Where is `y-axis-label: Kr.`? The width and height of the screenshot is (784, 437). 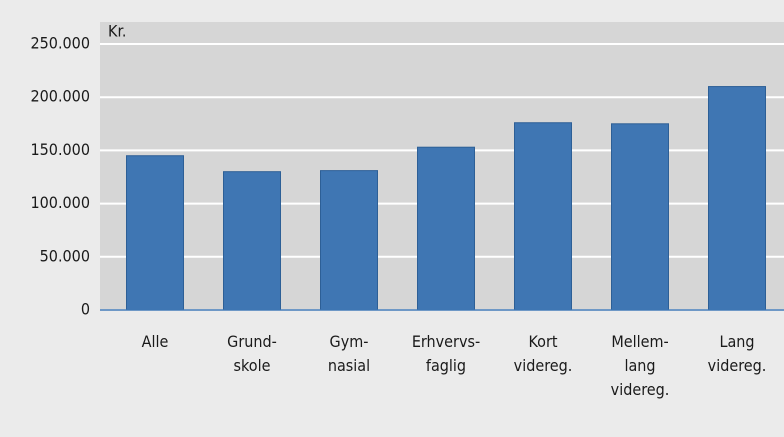
y-axis-label: Kr. is located at coordinates (117, 31).